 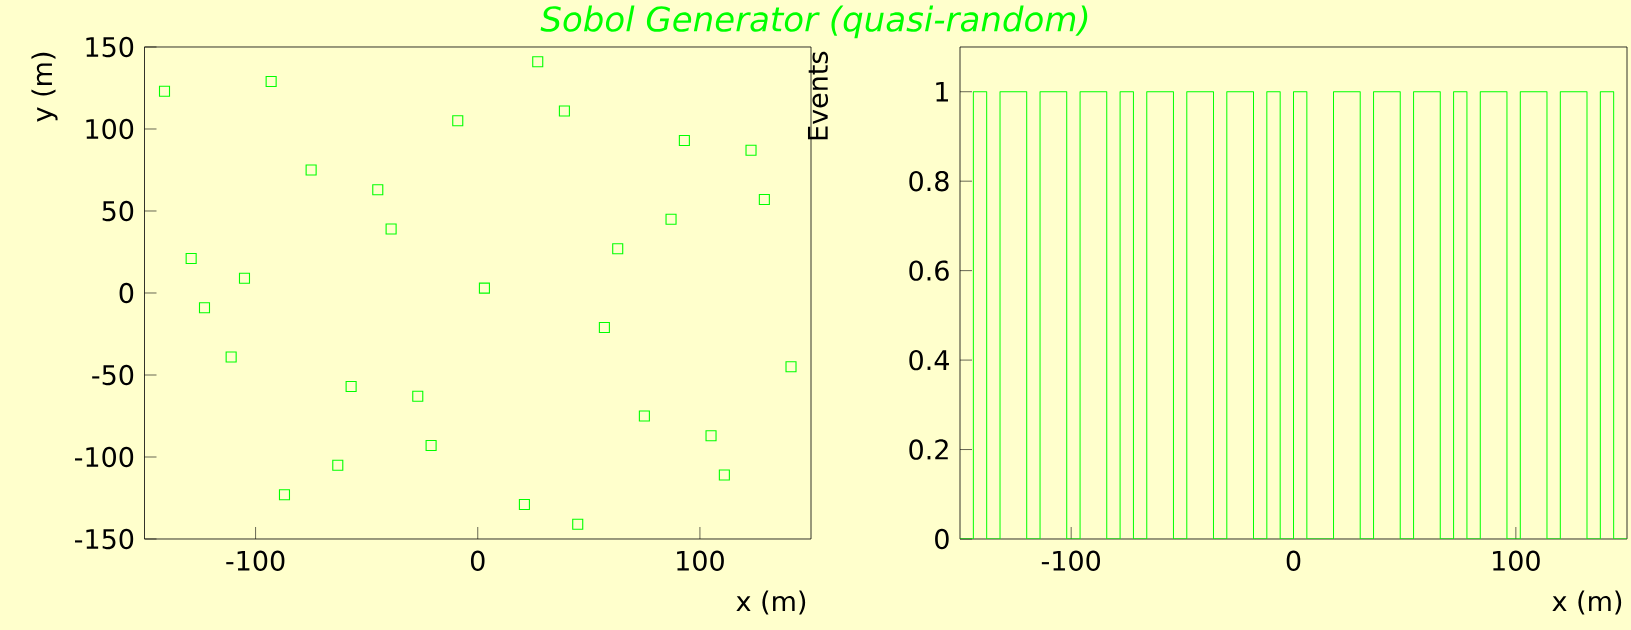 What do you see at coordinates (113, 375) in the screenshot?
I see `y-tick-label: -50` at bounding box center [113, 375].